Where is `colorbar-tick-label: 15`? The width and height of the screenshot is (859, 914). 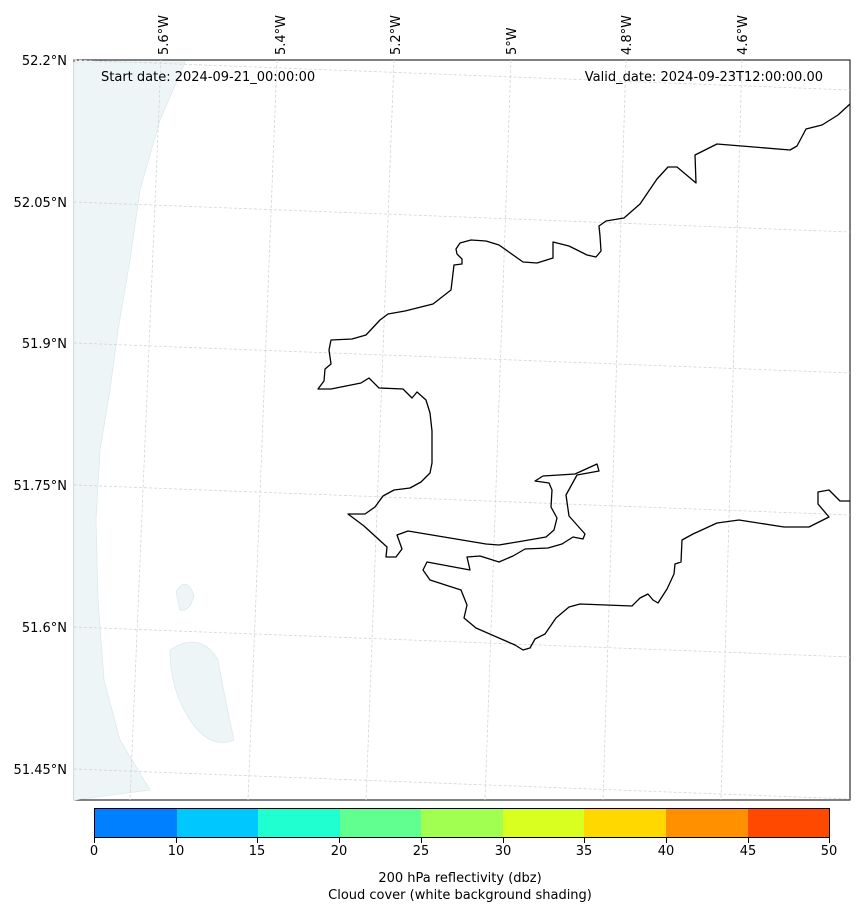 colorbar-tick-label: 15 is located at coordinates (257, 851).